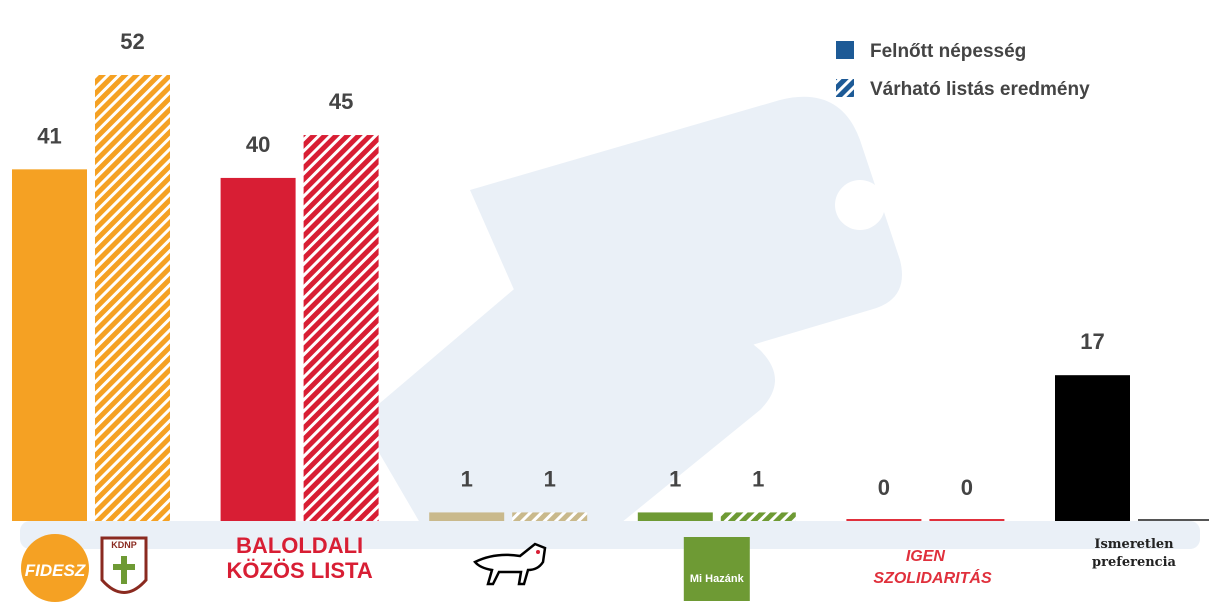 This screenshot has height=603, width=1209. I want to click on value-label: 17, so click(1092, 341).